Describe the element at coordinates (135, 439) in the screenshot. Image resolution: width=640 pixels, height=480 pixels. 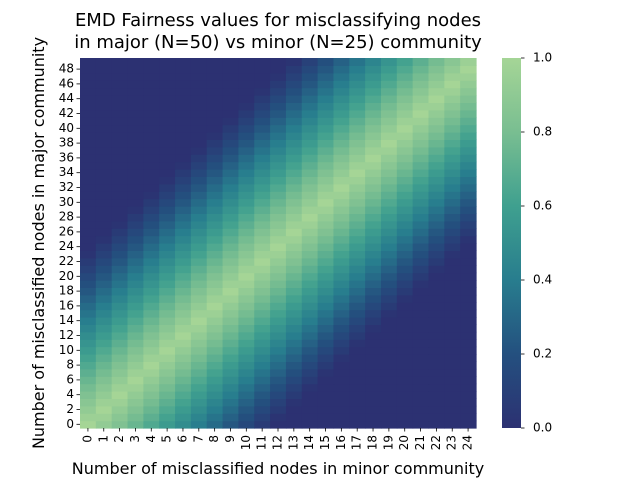
I see `x-tick-label: 3` at that location.